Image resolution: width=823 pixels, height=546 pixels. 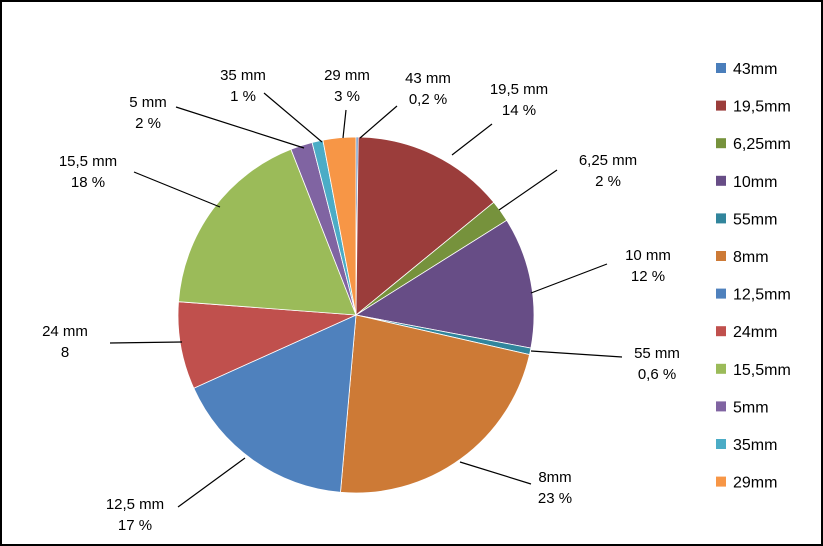 What do you see at coordinates (88, 161) in the screenshot?
I see `data-label-name-8: 15,5 mm` at bounding box center [88, 161].